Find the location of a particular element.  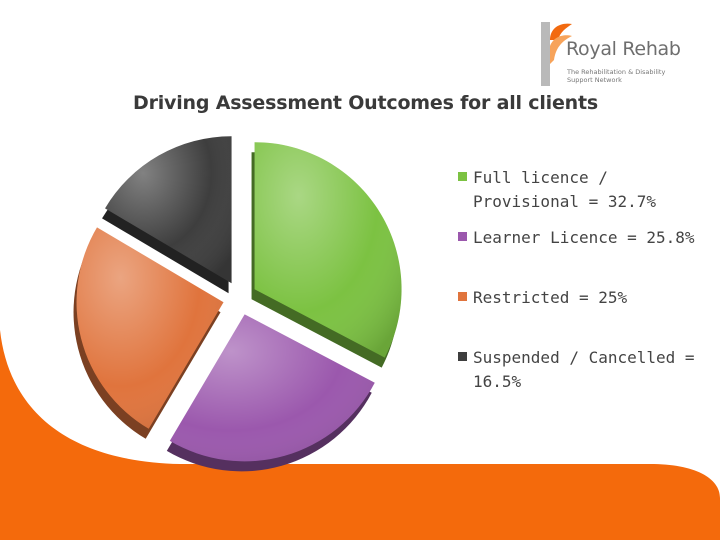

logo-name: Royal Rehab is located at coordinates (623, 49).